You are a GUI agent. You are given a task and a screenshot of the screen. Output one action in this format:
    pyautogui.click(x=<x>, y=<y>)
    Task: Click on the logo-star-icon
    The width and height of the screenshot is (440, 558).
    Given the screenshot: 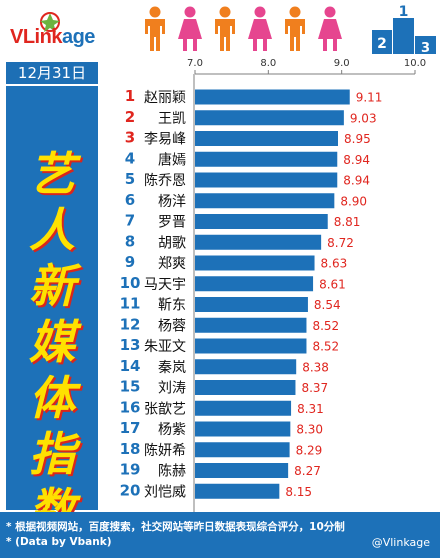 What is the action you would take?
    pyautogui.click(x=50, y=22)
    